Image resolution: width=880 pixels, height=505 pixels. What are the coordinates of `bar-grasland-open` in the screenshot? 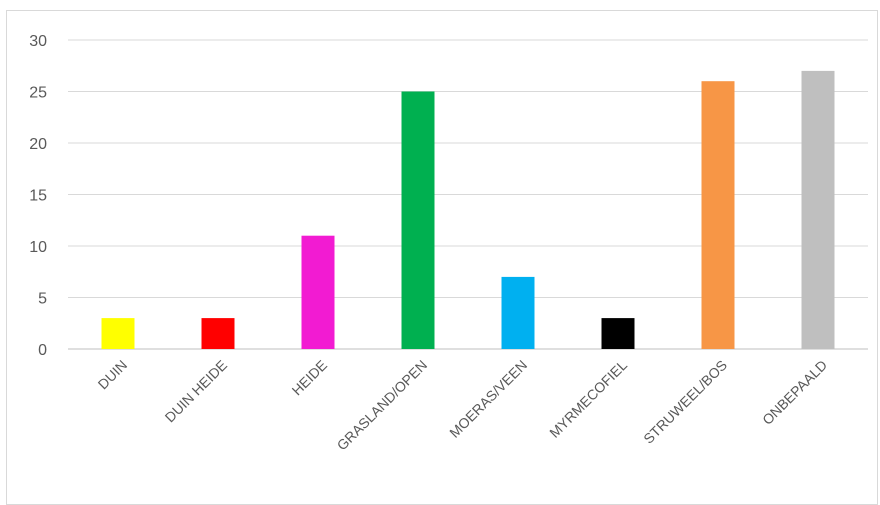 It's located at (418, 220).